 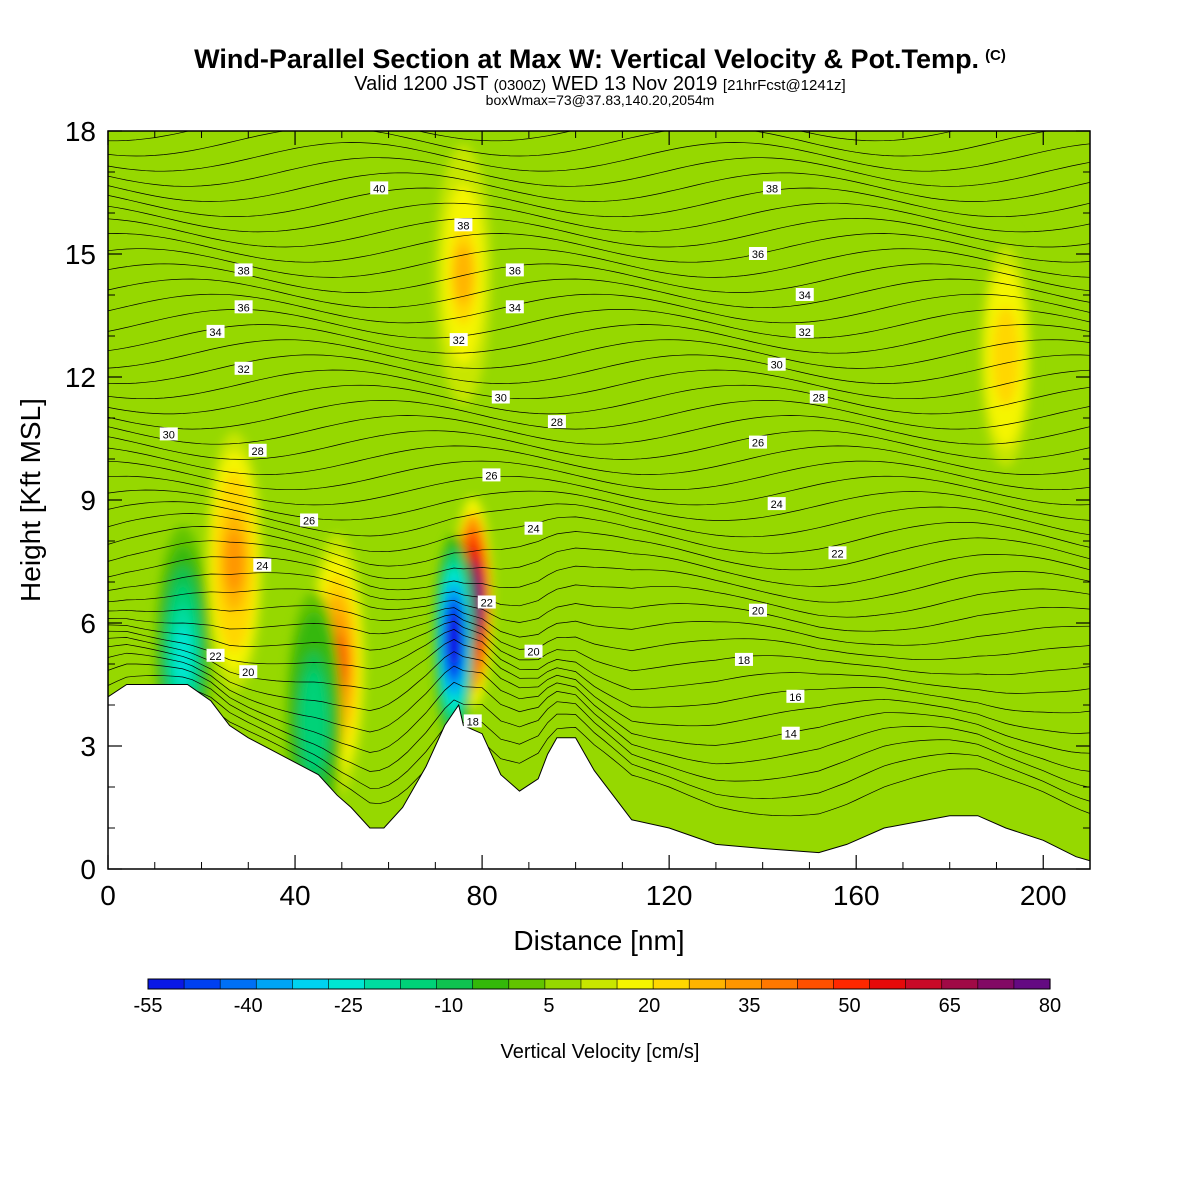 I want to click on colorbar-tick-label: -25, so click(x=348, y=1006).